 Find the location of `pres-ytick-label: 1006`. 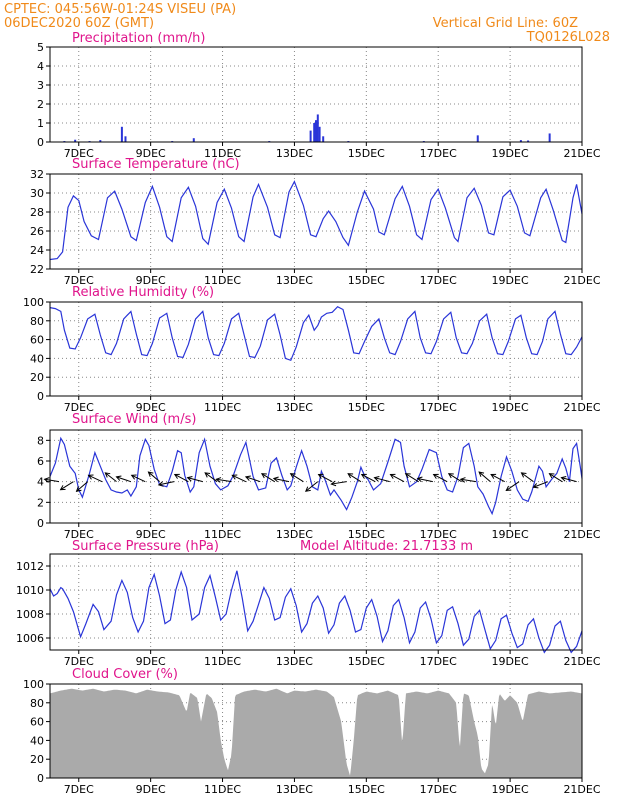

pres-ytick-label: 1006 is located at coordinates (30, 638).